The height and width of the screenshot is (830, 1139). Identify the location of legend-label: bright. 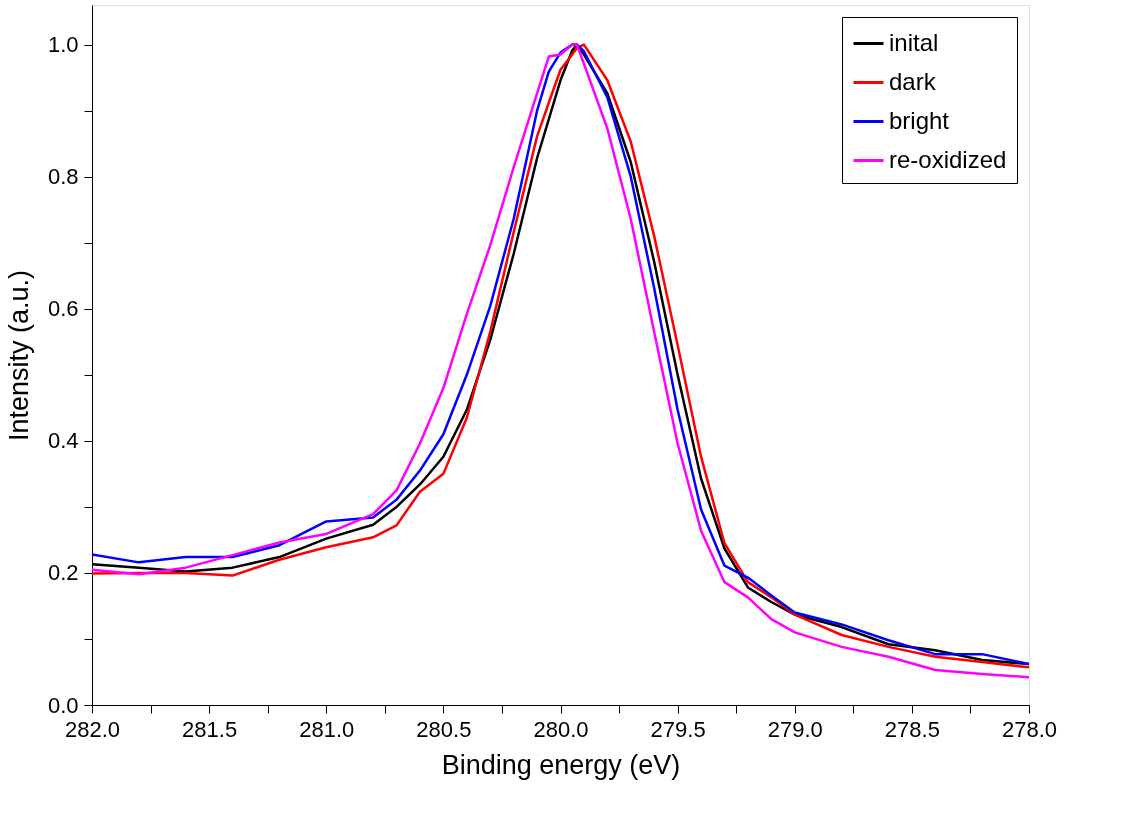
(919, 120).